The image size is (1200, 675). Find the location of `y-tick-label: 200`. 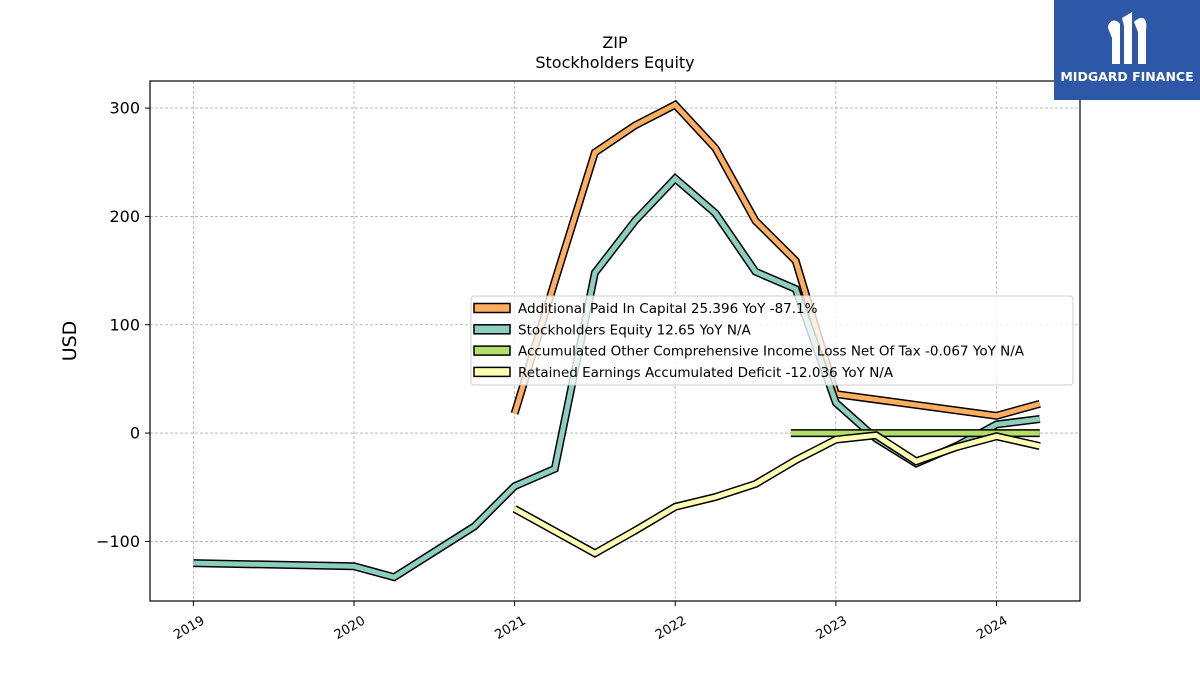

y-tick-label: 200 is located at coordinates (124, 216).